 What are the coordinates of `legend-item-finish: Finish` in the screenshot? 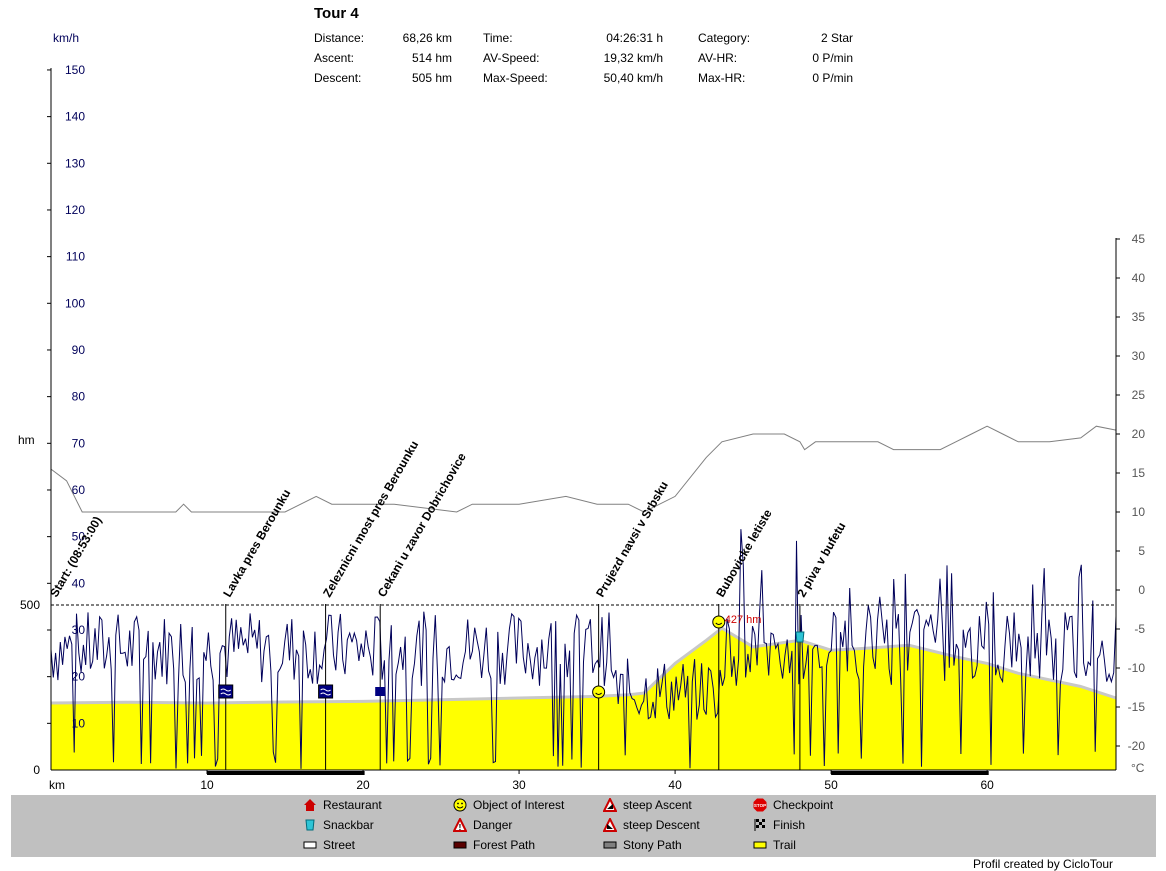 It's located at (779, 825).